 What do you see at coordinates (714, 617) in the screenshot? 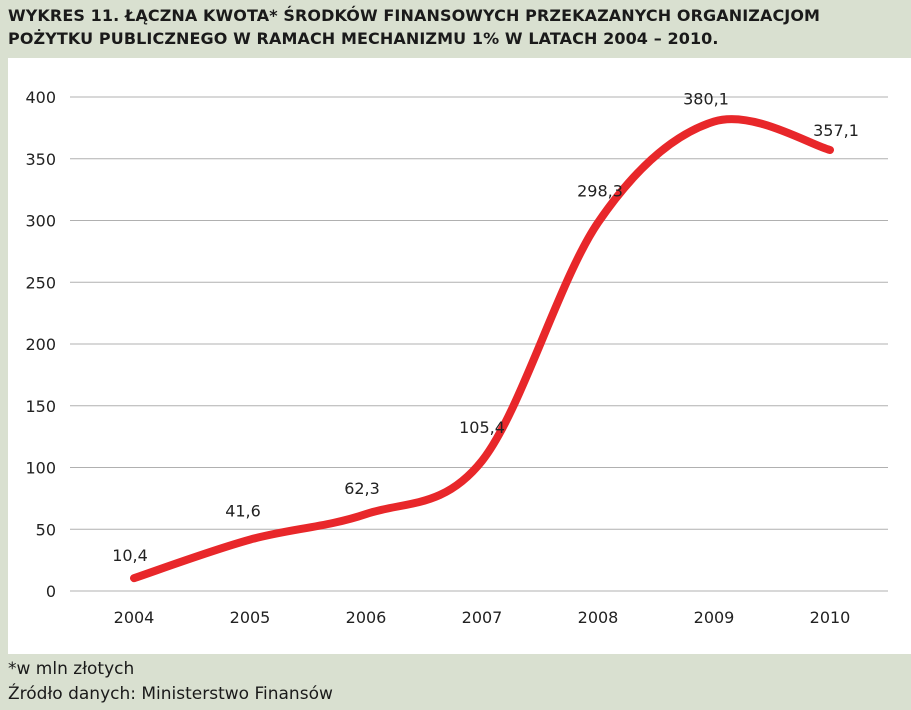
I see `x-tick-label: 2009` at bounding box center [714, 617].